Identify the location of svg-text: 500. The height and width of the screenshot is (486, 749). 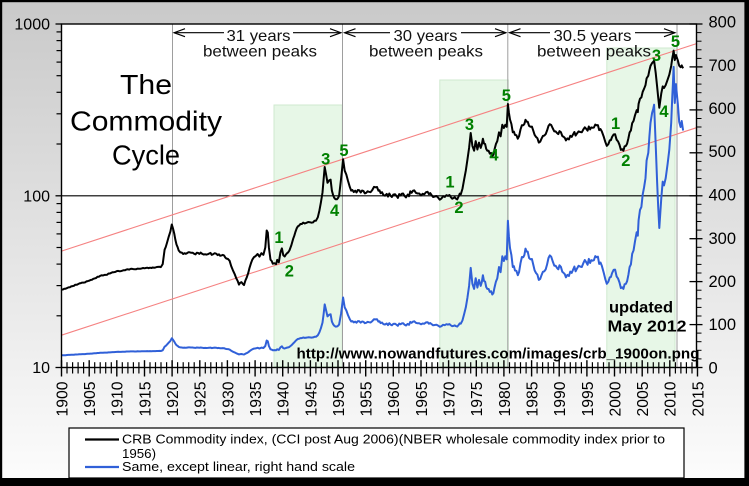
(723, 152).